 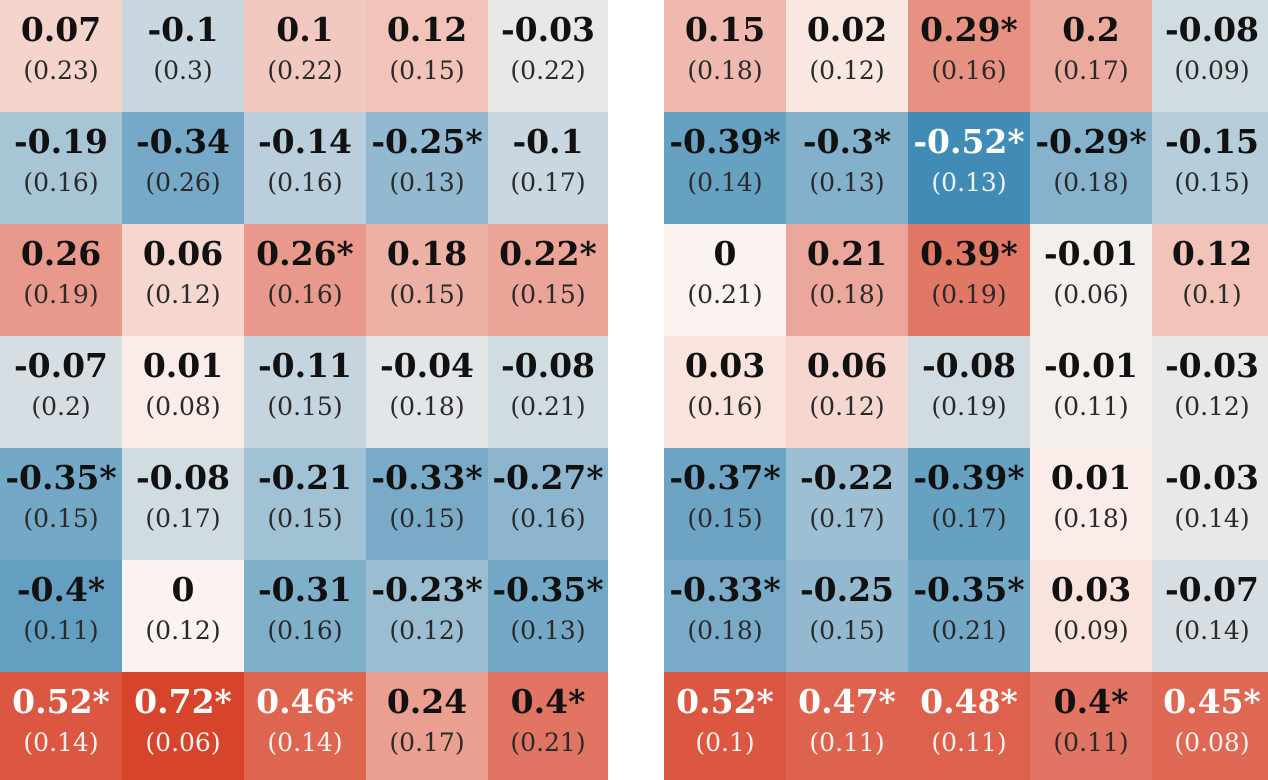 I want to click on cell-estimate: 0.12, so click(x=1212, y=253).